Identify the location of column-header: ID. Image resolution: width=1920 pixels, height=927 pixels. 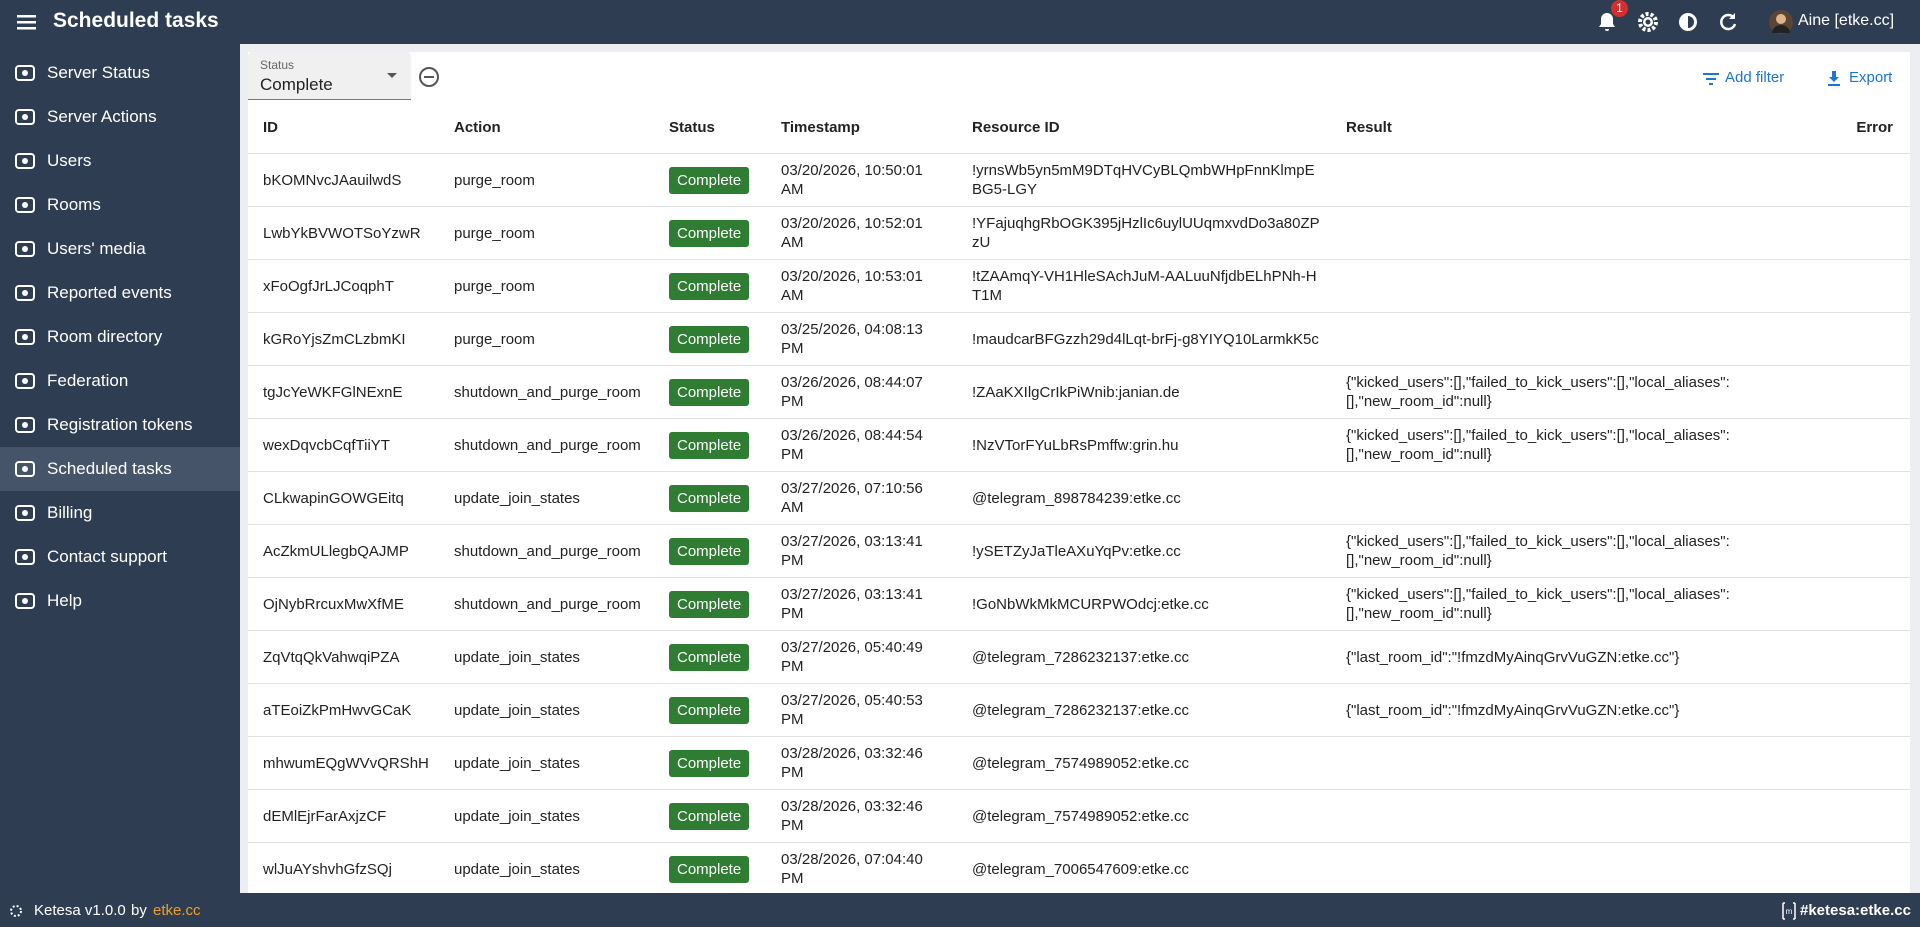
(270, 127).